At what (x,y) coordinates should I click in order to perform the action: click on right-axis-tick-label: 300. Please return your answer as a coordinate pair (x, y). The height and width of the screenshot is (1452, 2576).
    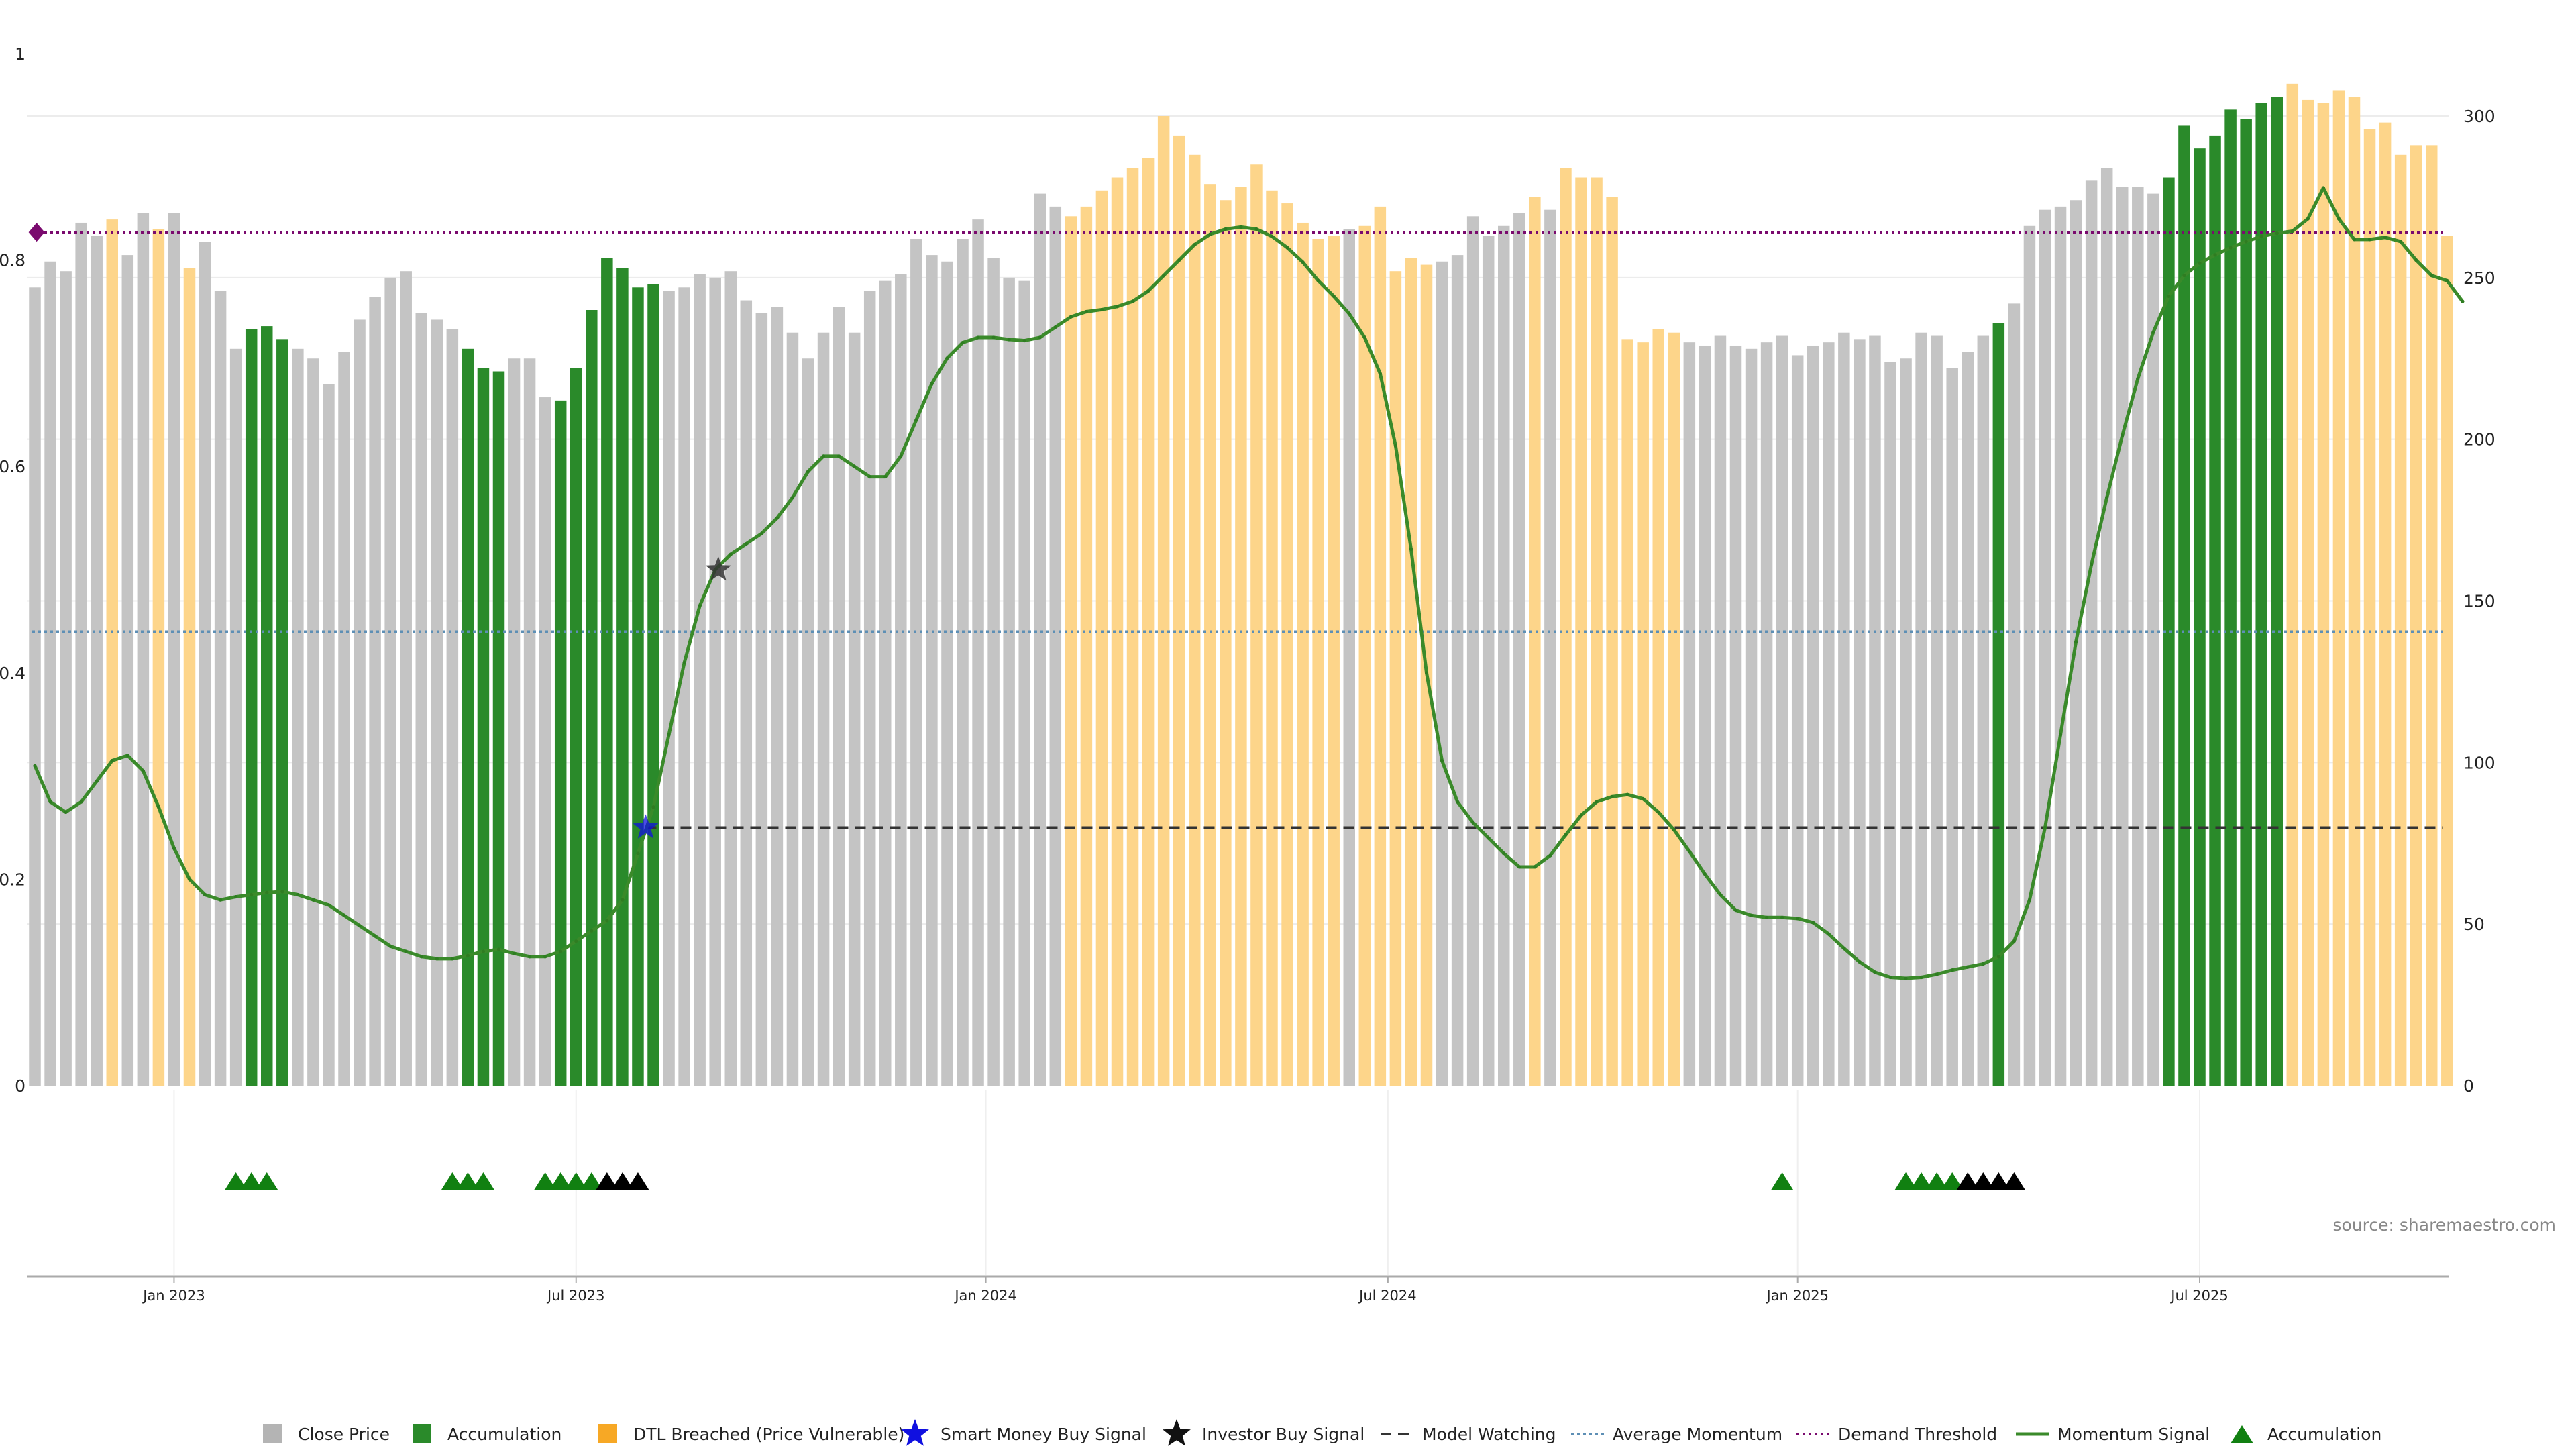
    Looking at the image, I should click on (2479, 117).